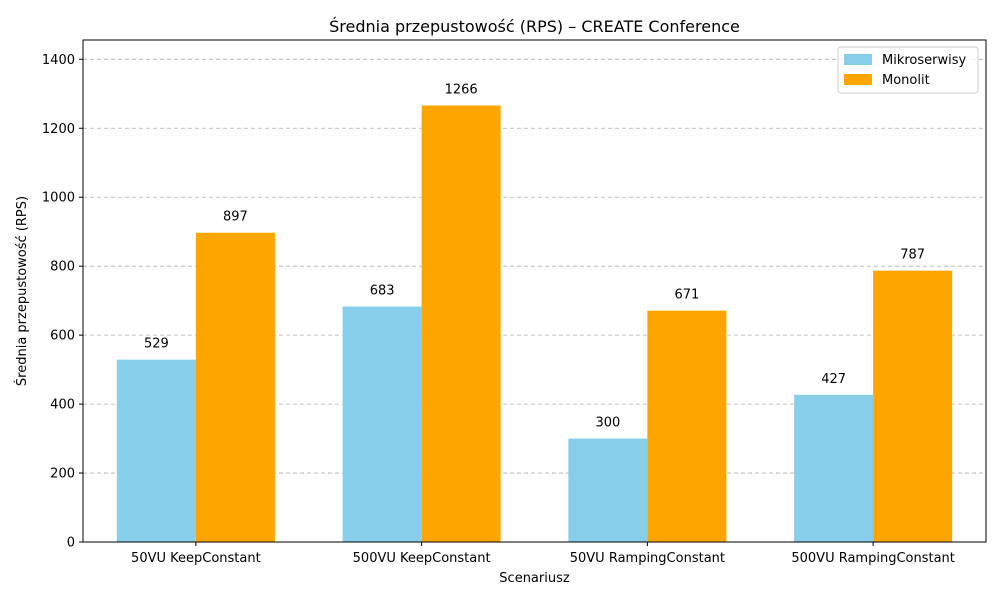  Describe the element at coordinates (686, 295) in the screenshot. I see `bar-value-label: 671` at that location.